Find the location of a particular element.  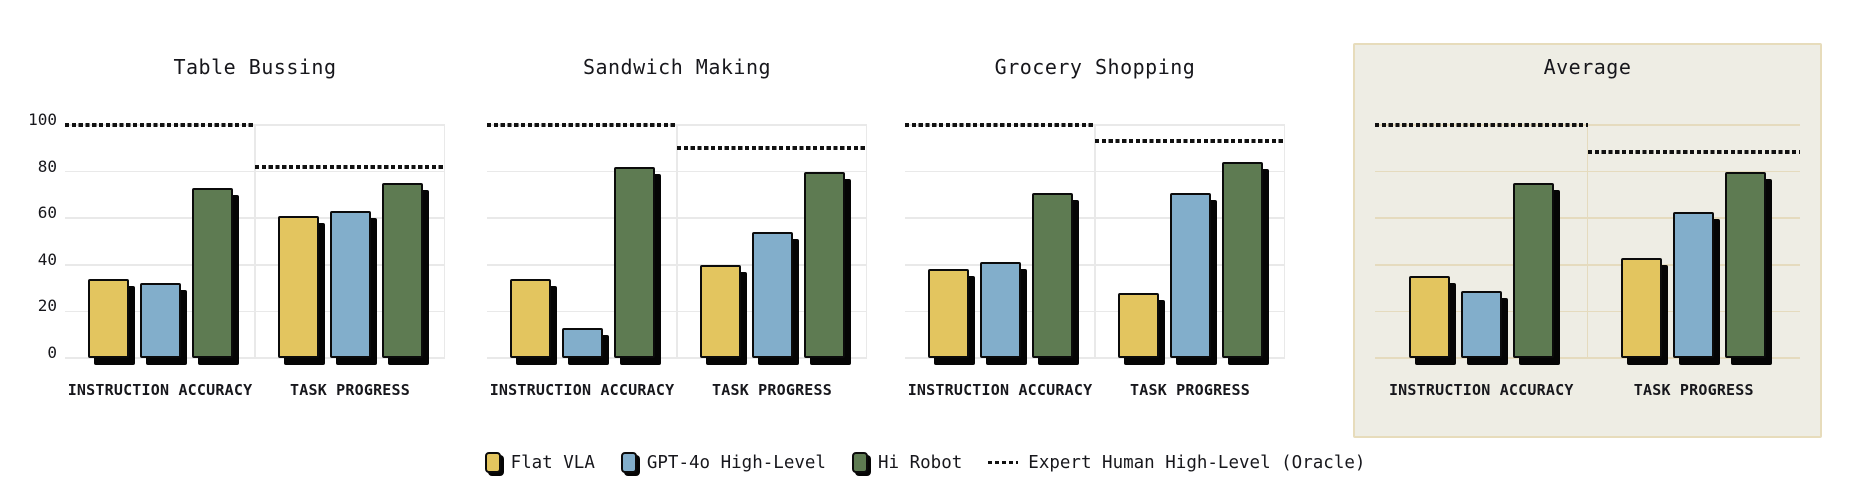

y-tick-label-40: 40 is located at coordinates (47, 259).